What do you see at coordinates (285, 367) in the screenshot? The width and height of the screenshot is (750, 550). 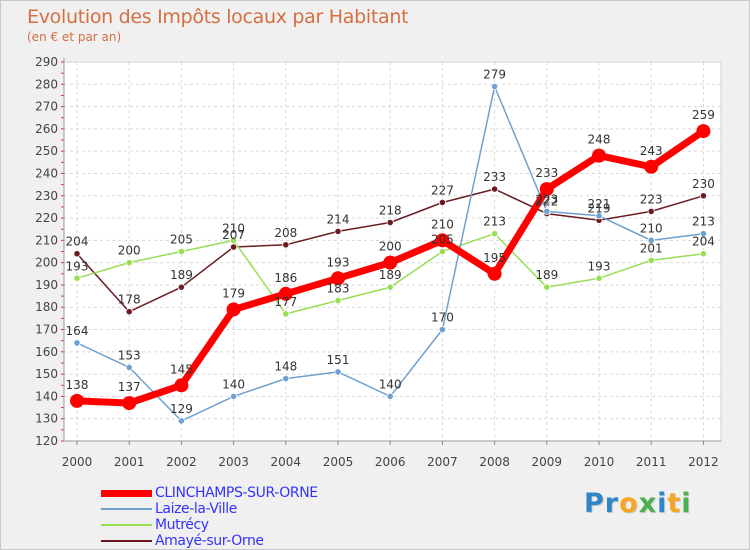 I see `data-label: 148` at bounding box center [285, 367].